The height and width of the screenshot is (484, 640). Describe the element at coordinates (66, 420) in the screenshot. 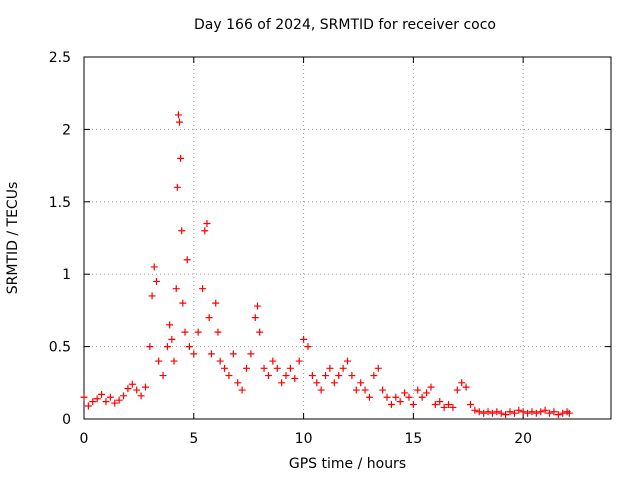

I see `y-tick-label: 0` at that location.